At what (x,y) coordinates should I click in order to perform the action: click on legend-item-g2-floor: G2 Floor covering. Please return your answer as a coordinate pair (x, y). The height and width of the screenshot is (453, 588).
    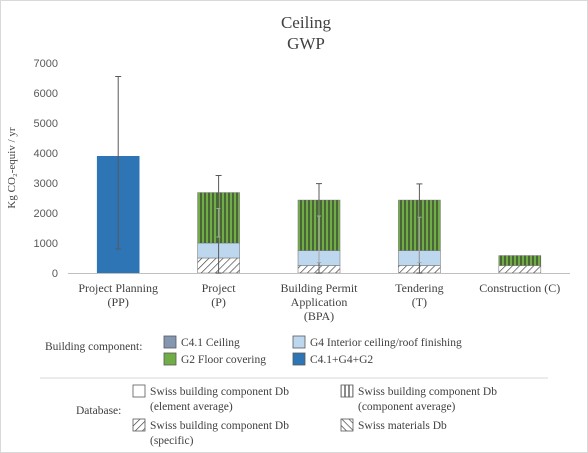
    Looking at the image, I should click on (214, 359).